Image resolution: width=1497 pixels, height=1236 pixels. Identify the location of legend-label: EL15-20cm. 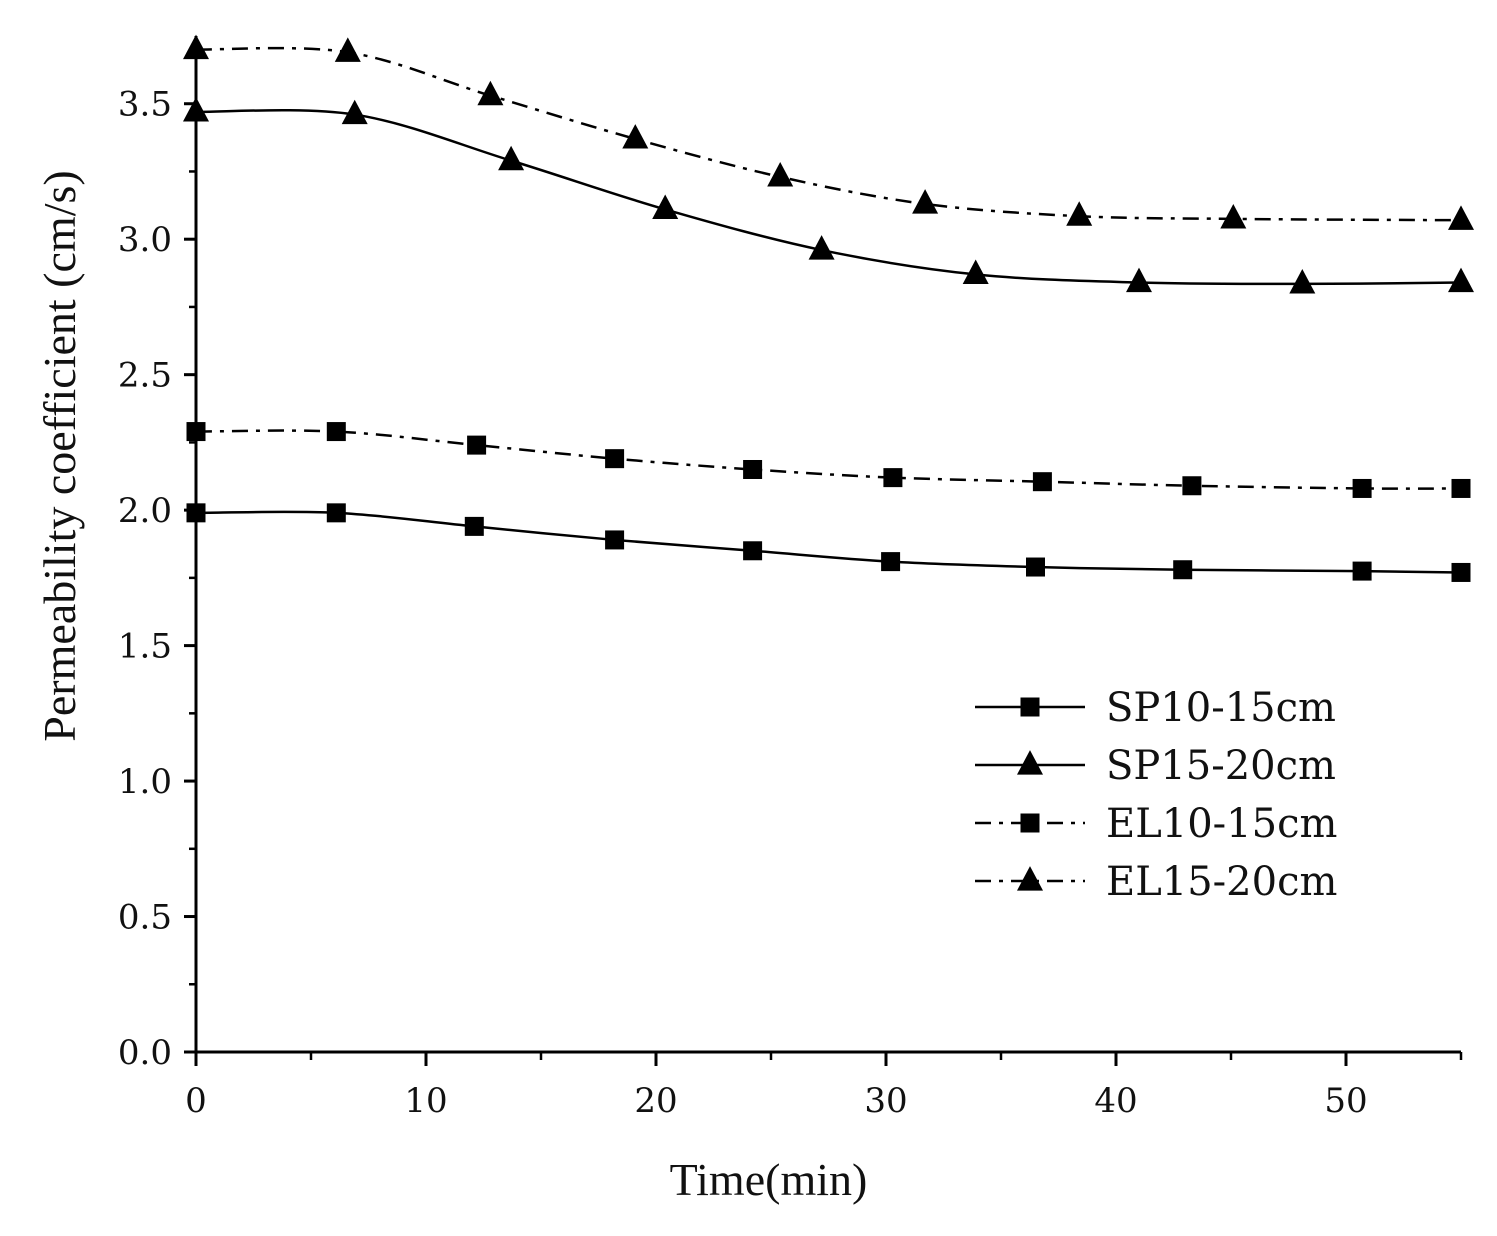
(1221, 882).